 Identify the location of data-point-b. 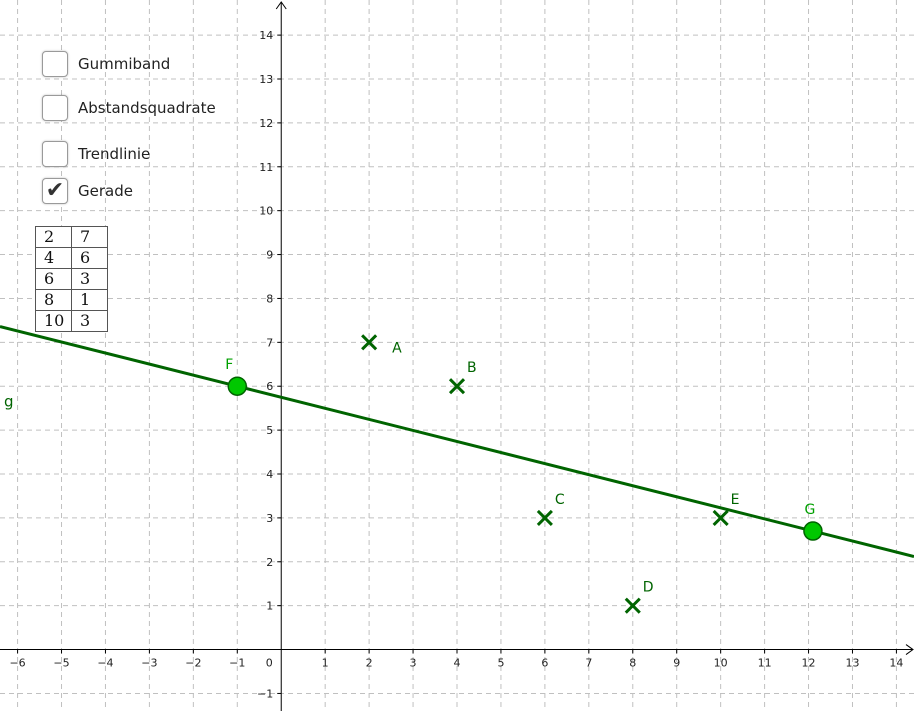
(457, 386).